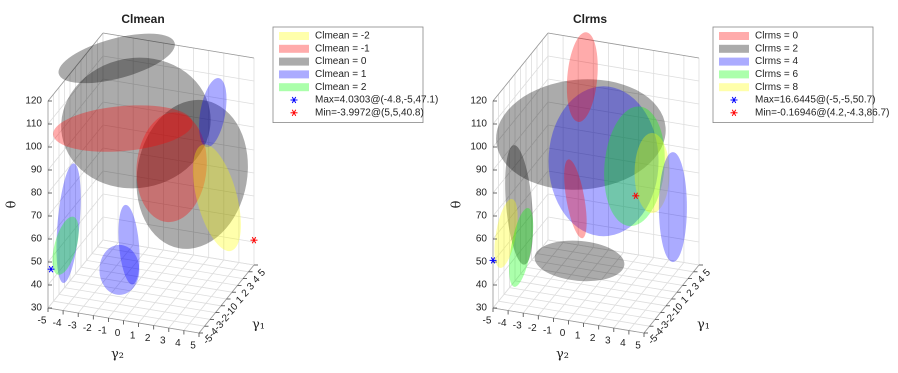 The width and height of the screenshot is (898, 373). What do you see at coordinates (593, 338) in the screenshot?
I see `x-tick-label: 2` at bounding box center [593, 338].